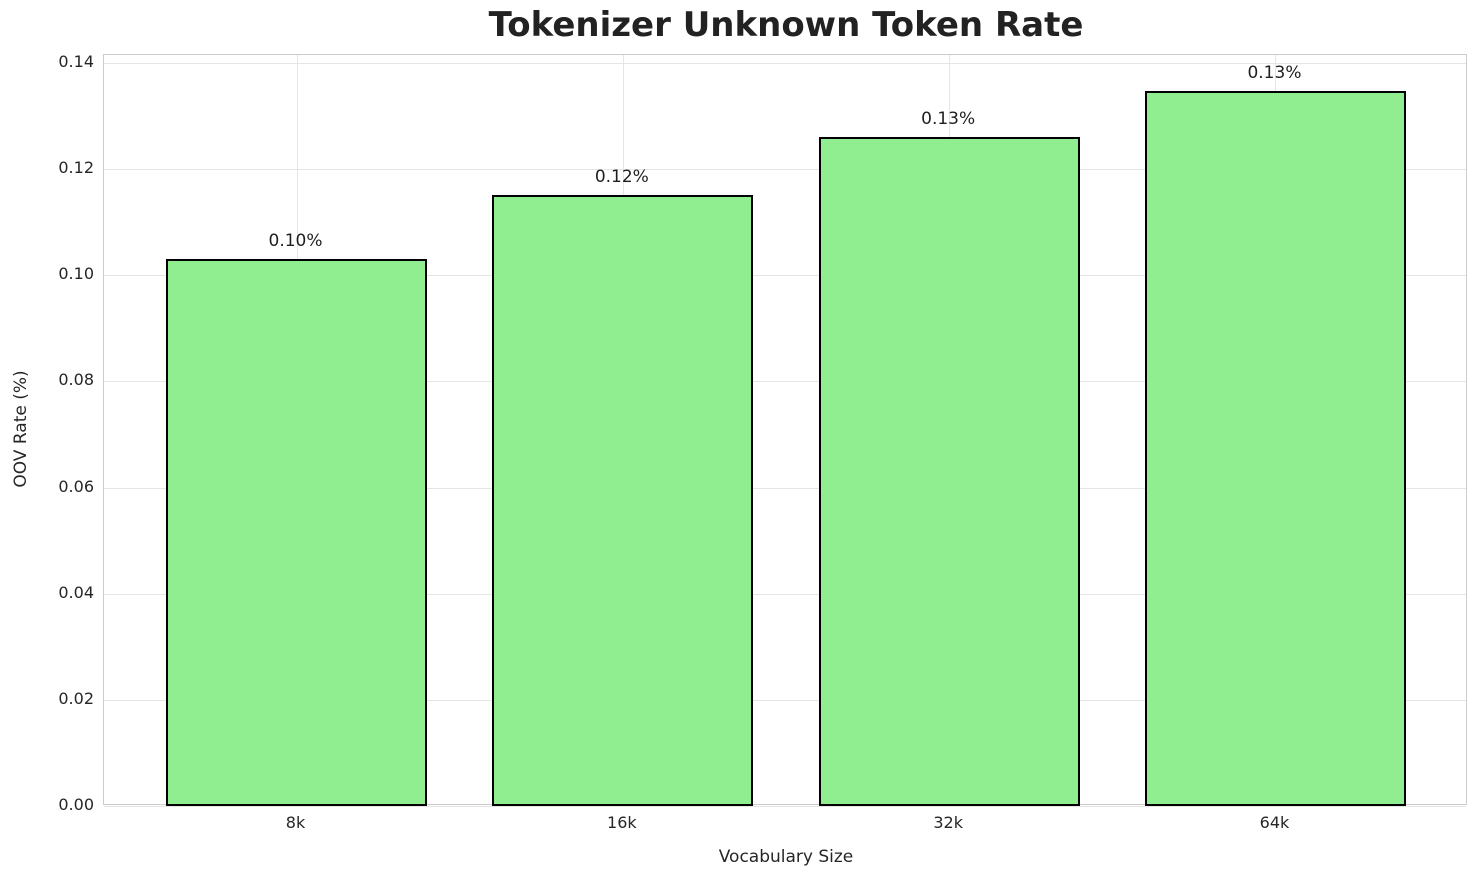 Image resolution: width=1484 pixels, height=885 pixels. I want to click on chart-title: Tokenizer Unknown Token Rate, so click(786, 25).